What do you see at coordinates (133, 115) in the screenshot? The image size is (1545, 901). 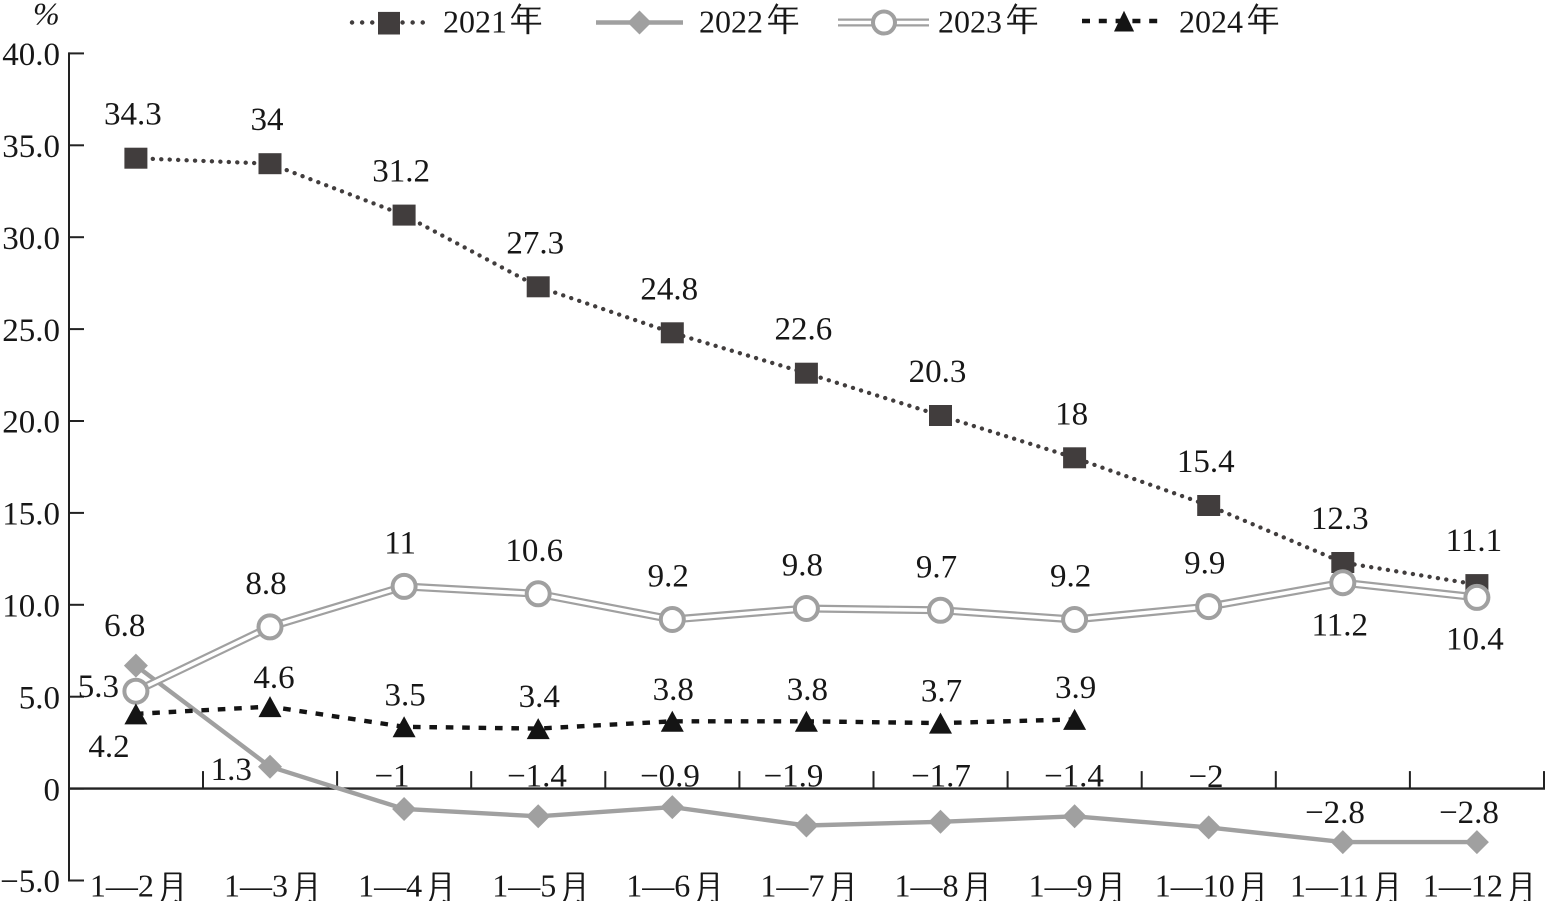 I see `svg-text: 34.3` at bounding box center [133, 115].